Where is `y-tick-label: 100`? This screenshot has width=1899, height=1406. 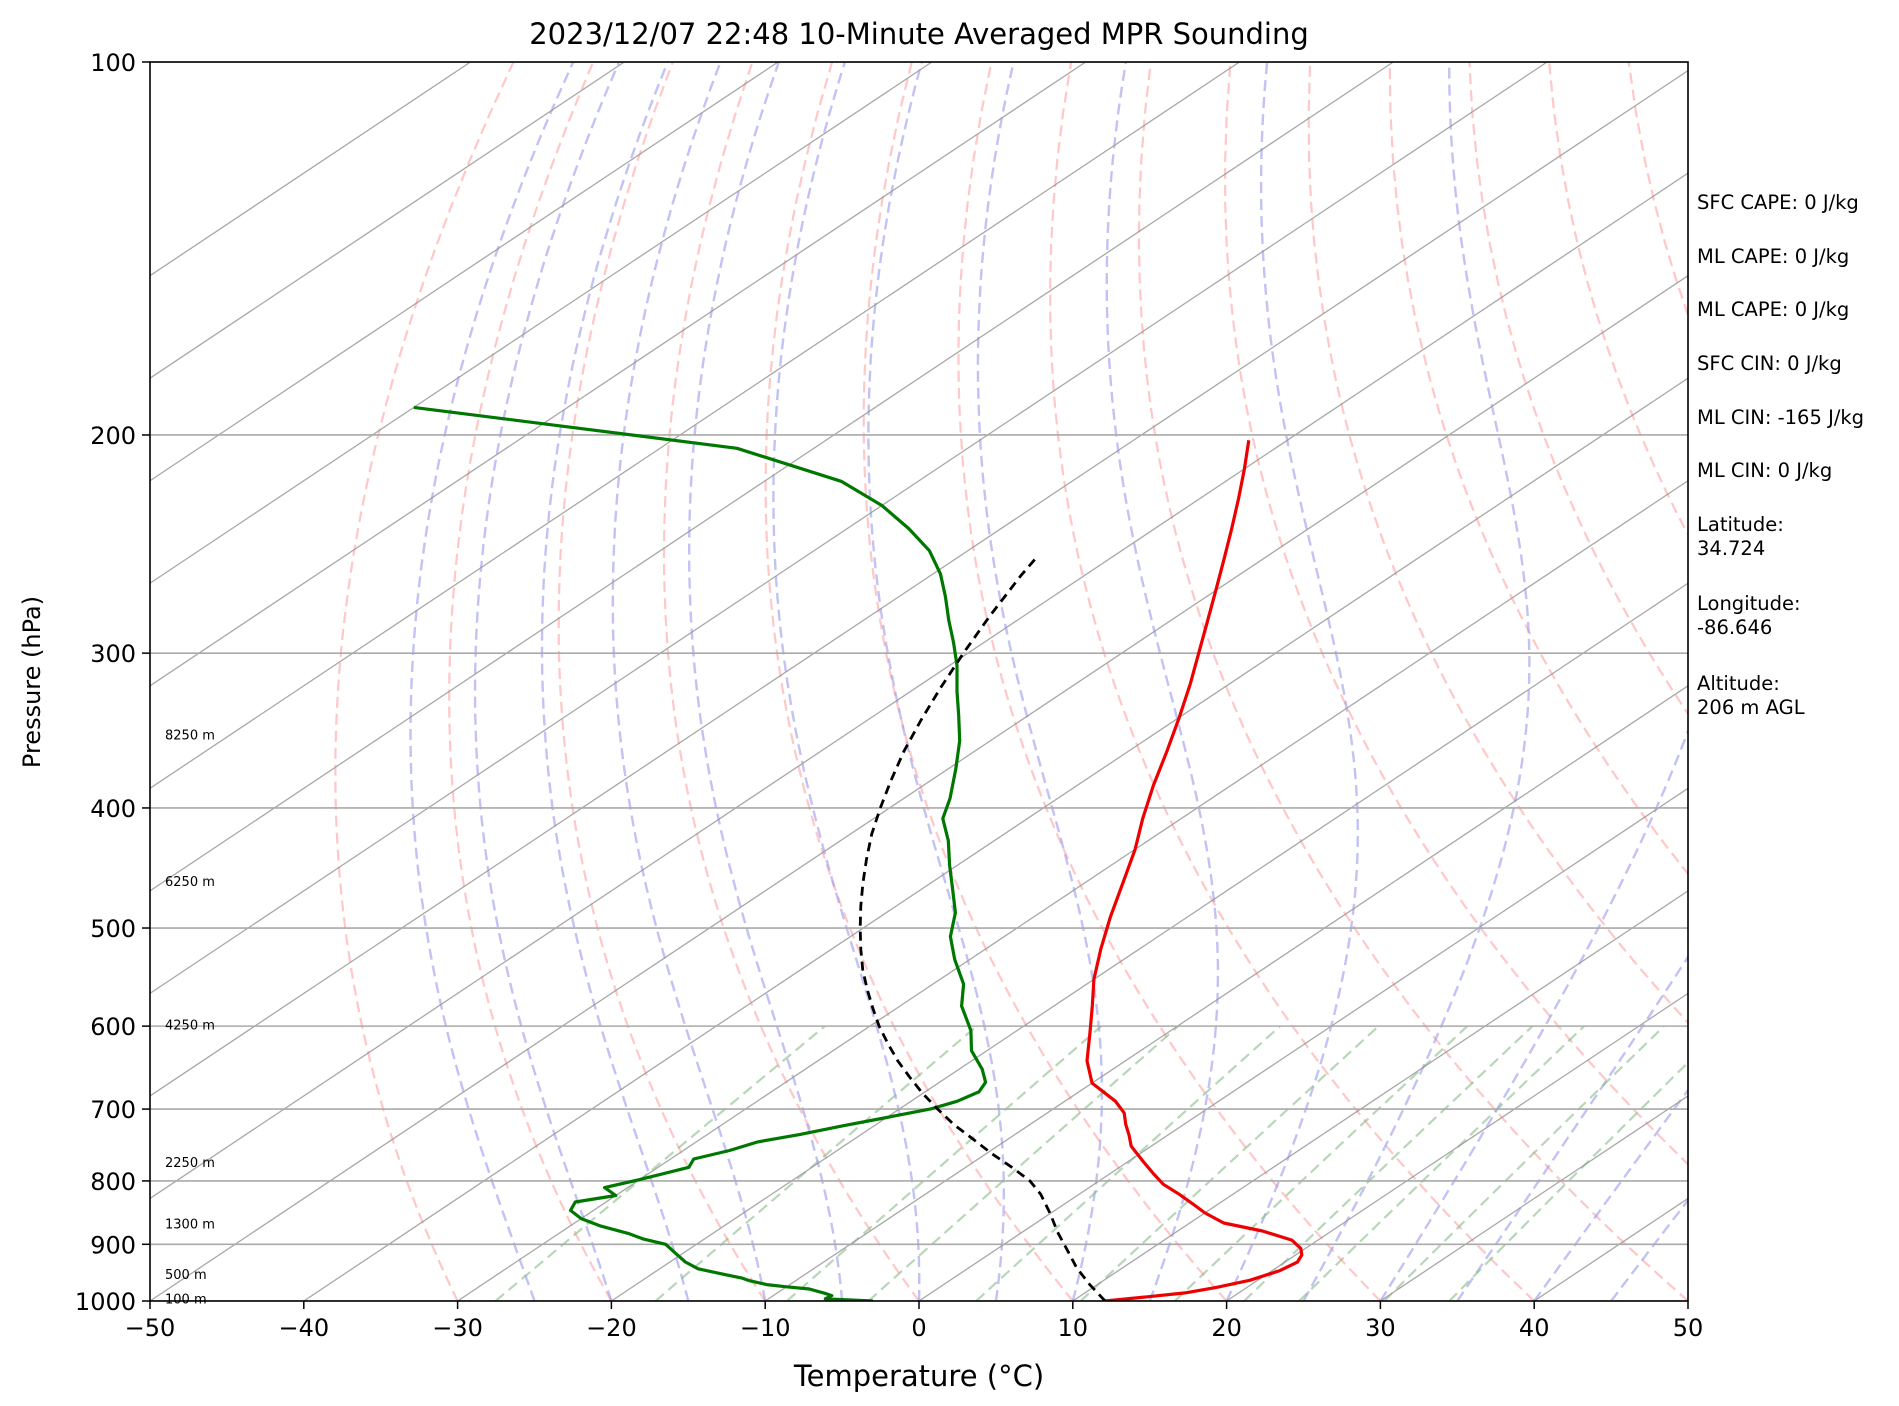 y-tick-label: 100 is located at coordinates (113, 63).